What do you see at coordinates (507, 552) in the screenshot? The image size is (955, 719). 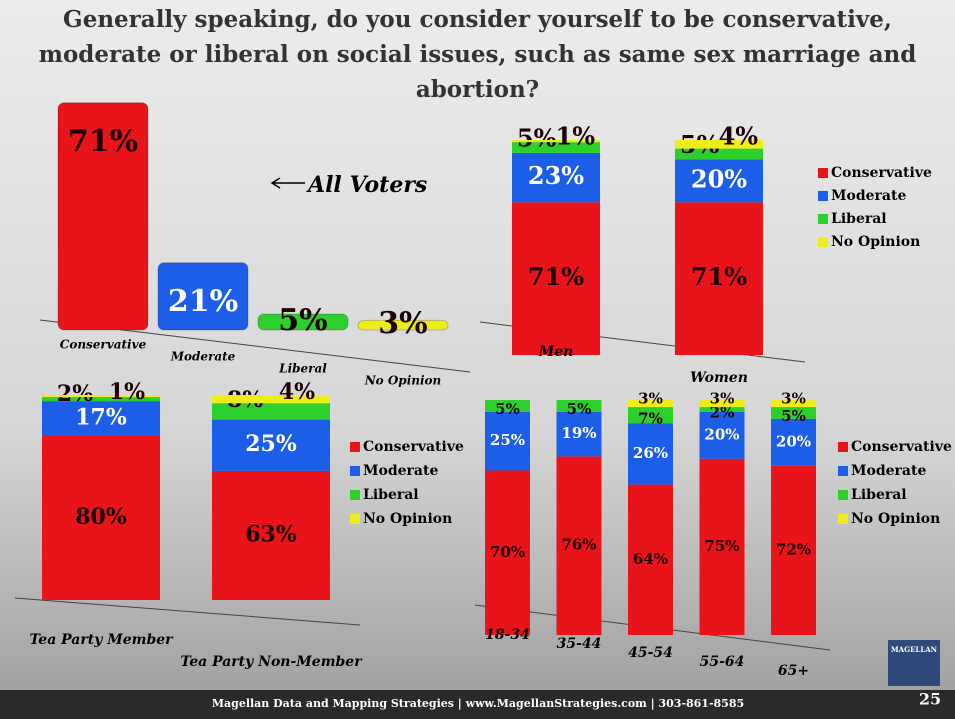 I see `value-label: 70%` at bounding box center [507, 552].